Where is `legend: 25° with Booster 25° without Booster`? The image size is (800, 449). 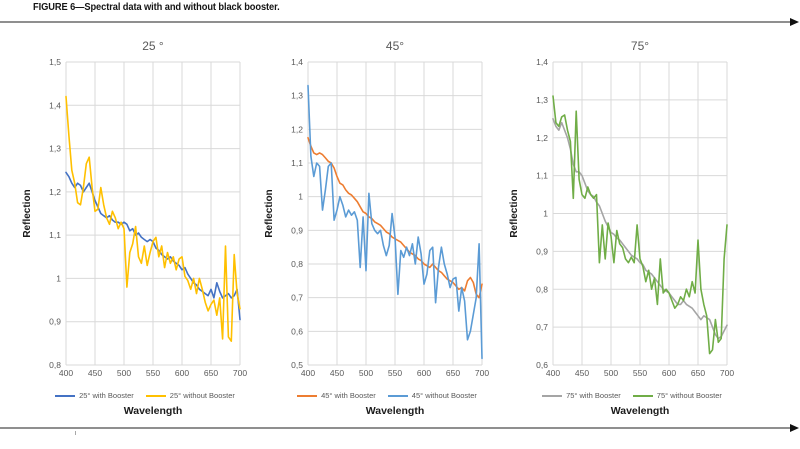 legend: 25° with Booster 25° without Booster is located at coordinates (145, 395).